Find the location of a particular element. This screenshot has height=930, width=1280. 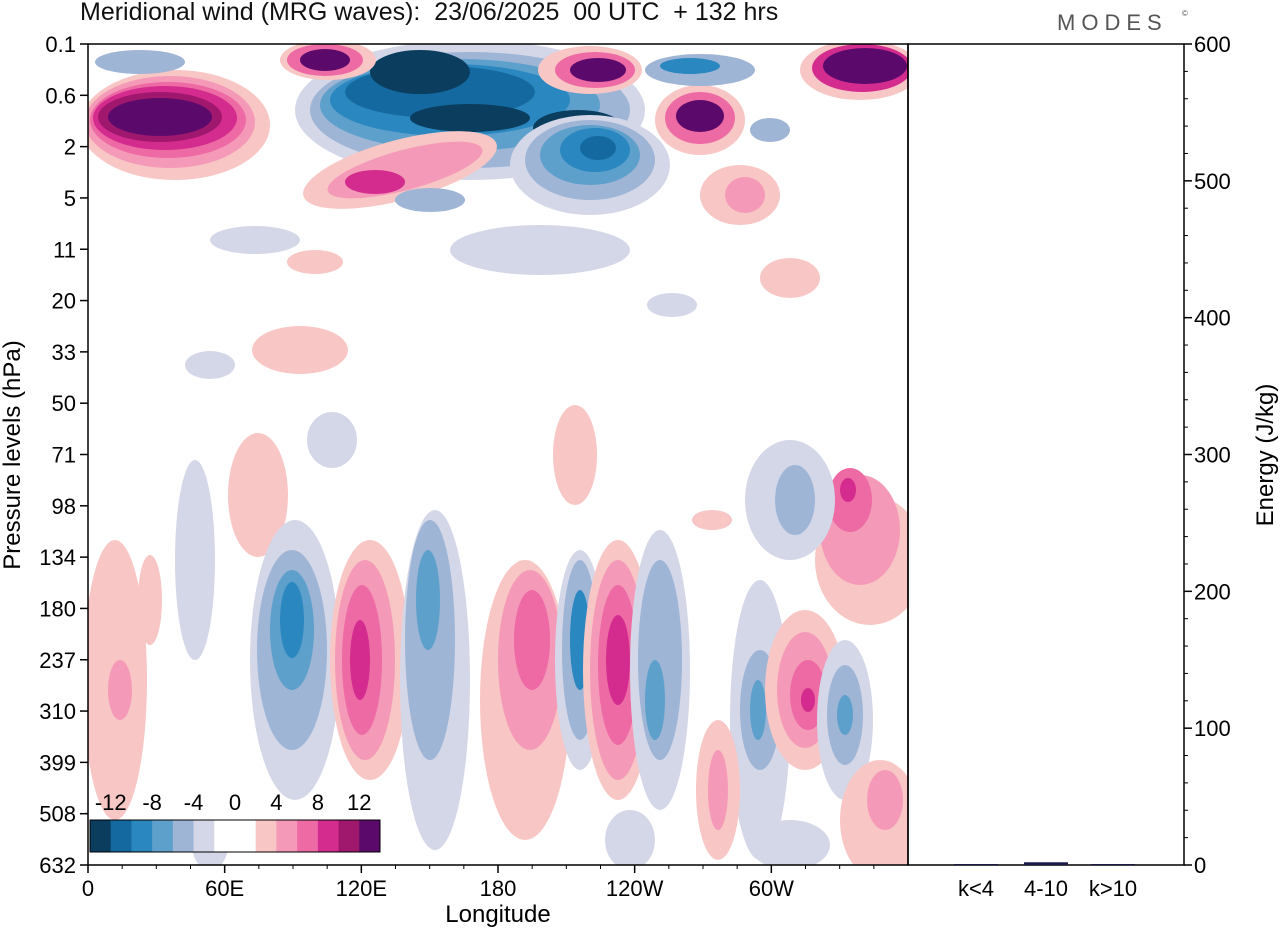

colorbar-label: -12 is located at coordinates (111, 802).